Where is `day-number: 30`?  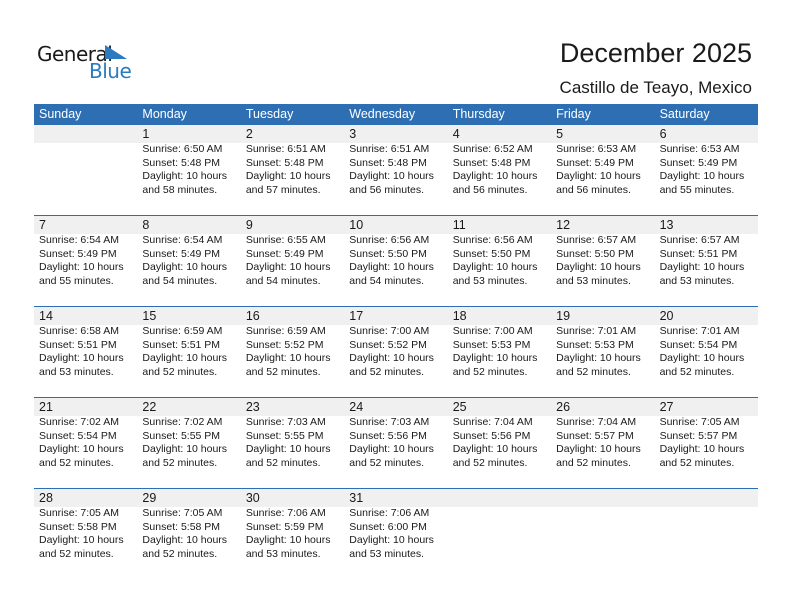 day-number: 30 is located at coordinates (252, 498).